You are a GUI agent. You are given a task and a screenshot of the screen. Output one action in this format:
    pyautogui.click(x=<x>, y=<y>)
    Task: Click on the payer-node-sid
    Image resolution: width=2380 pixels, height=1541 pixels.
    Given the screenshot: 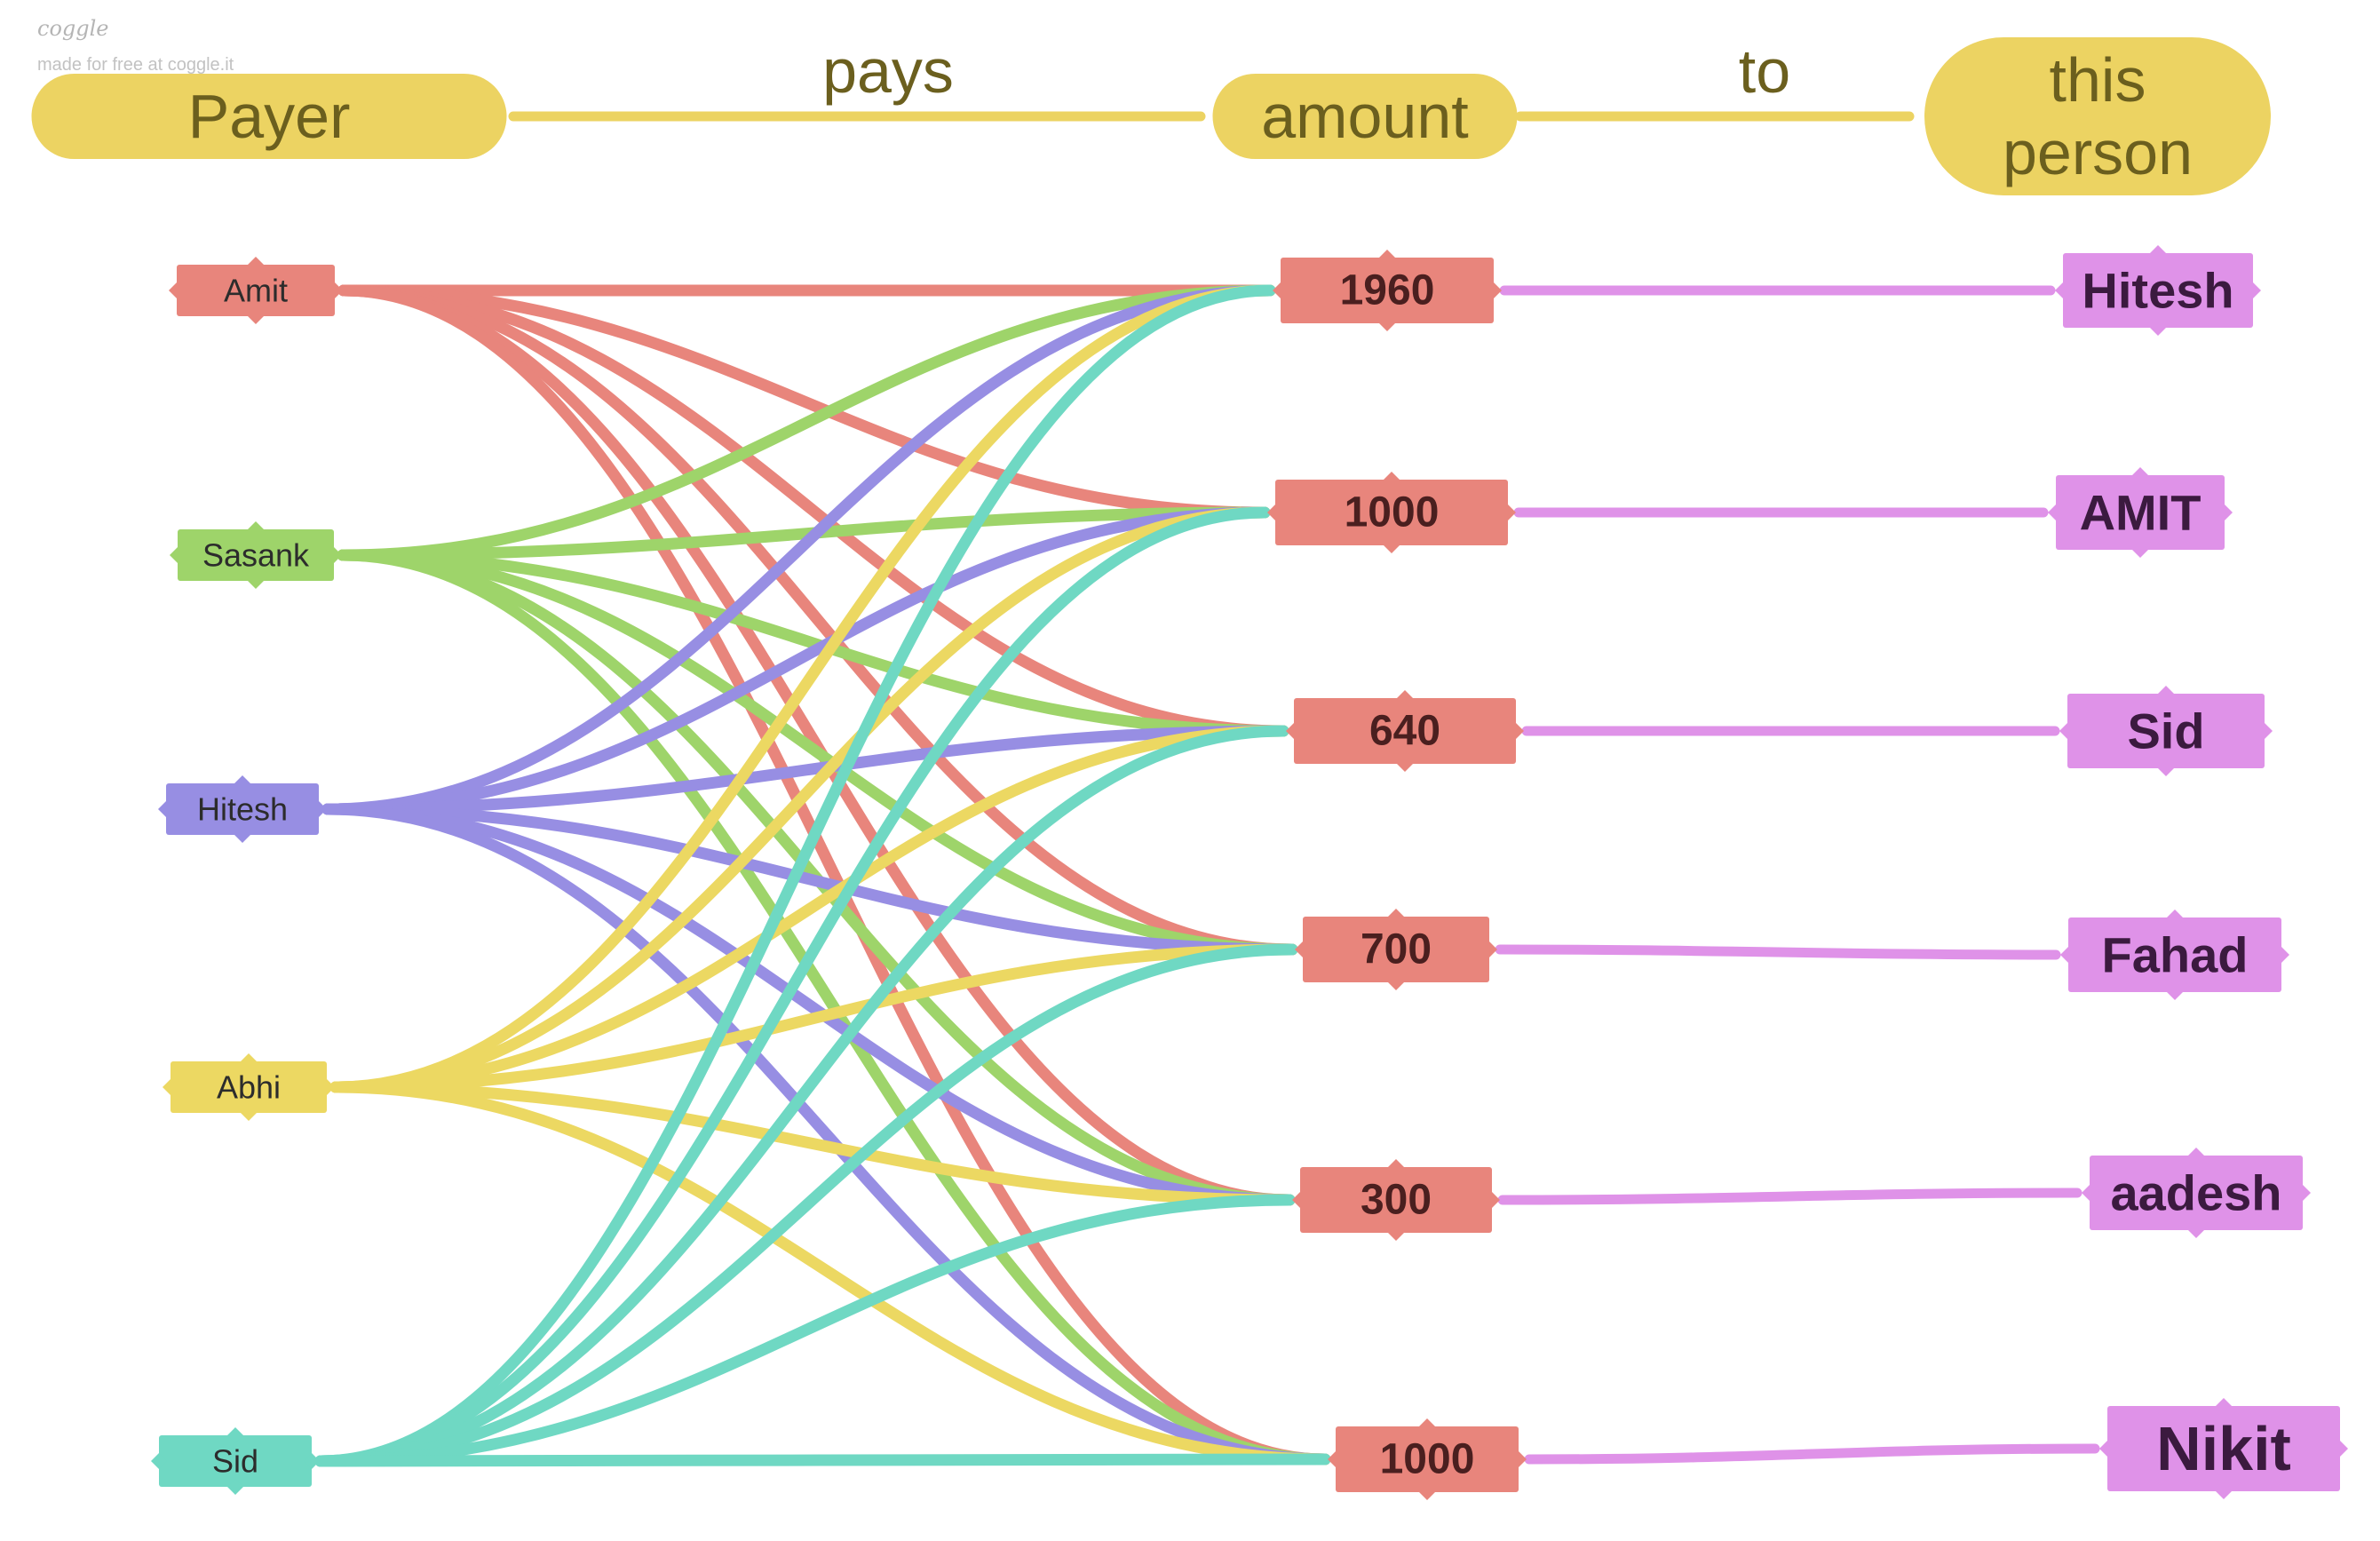 What is the action you would take?
    pyautogui.click(x=235, y=1461)
    